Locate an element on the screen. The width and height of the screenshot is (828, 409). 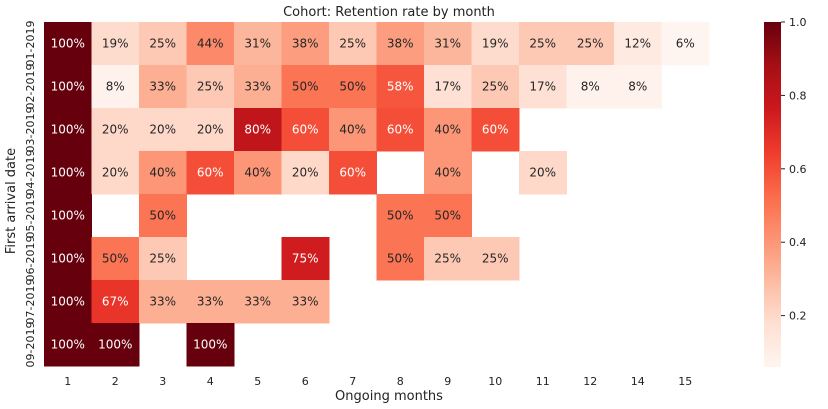
cell-value-label: 38% is located at coordinates (305, 44).